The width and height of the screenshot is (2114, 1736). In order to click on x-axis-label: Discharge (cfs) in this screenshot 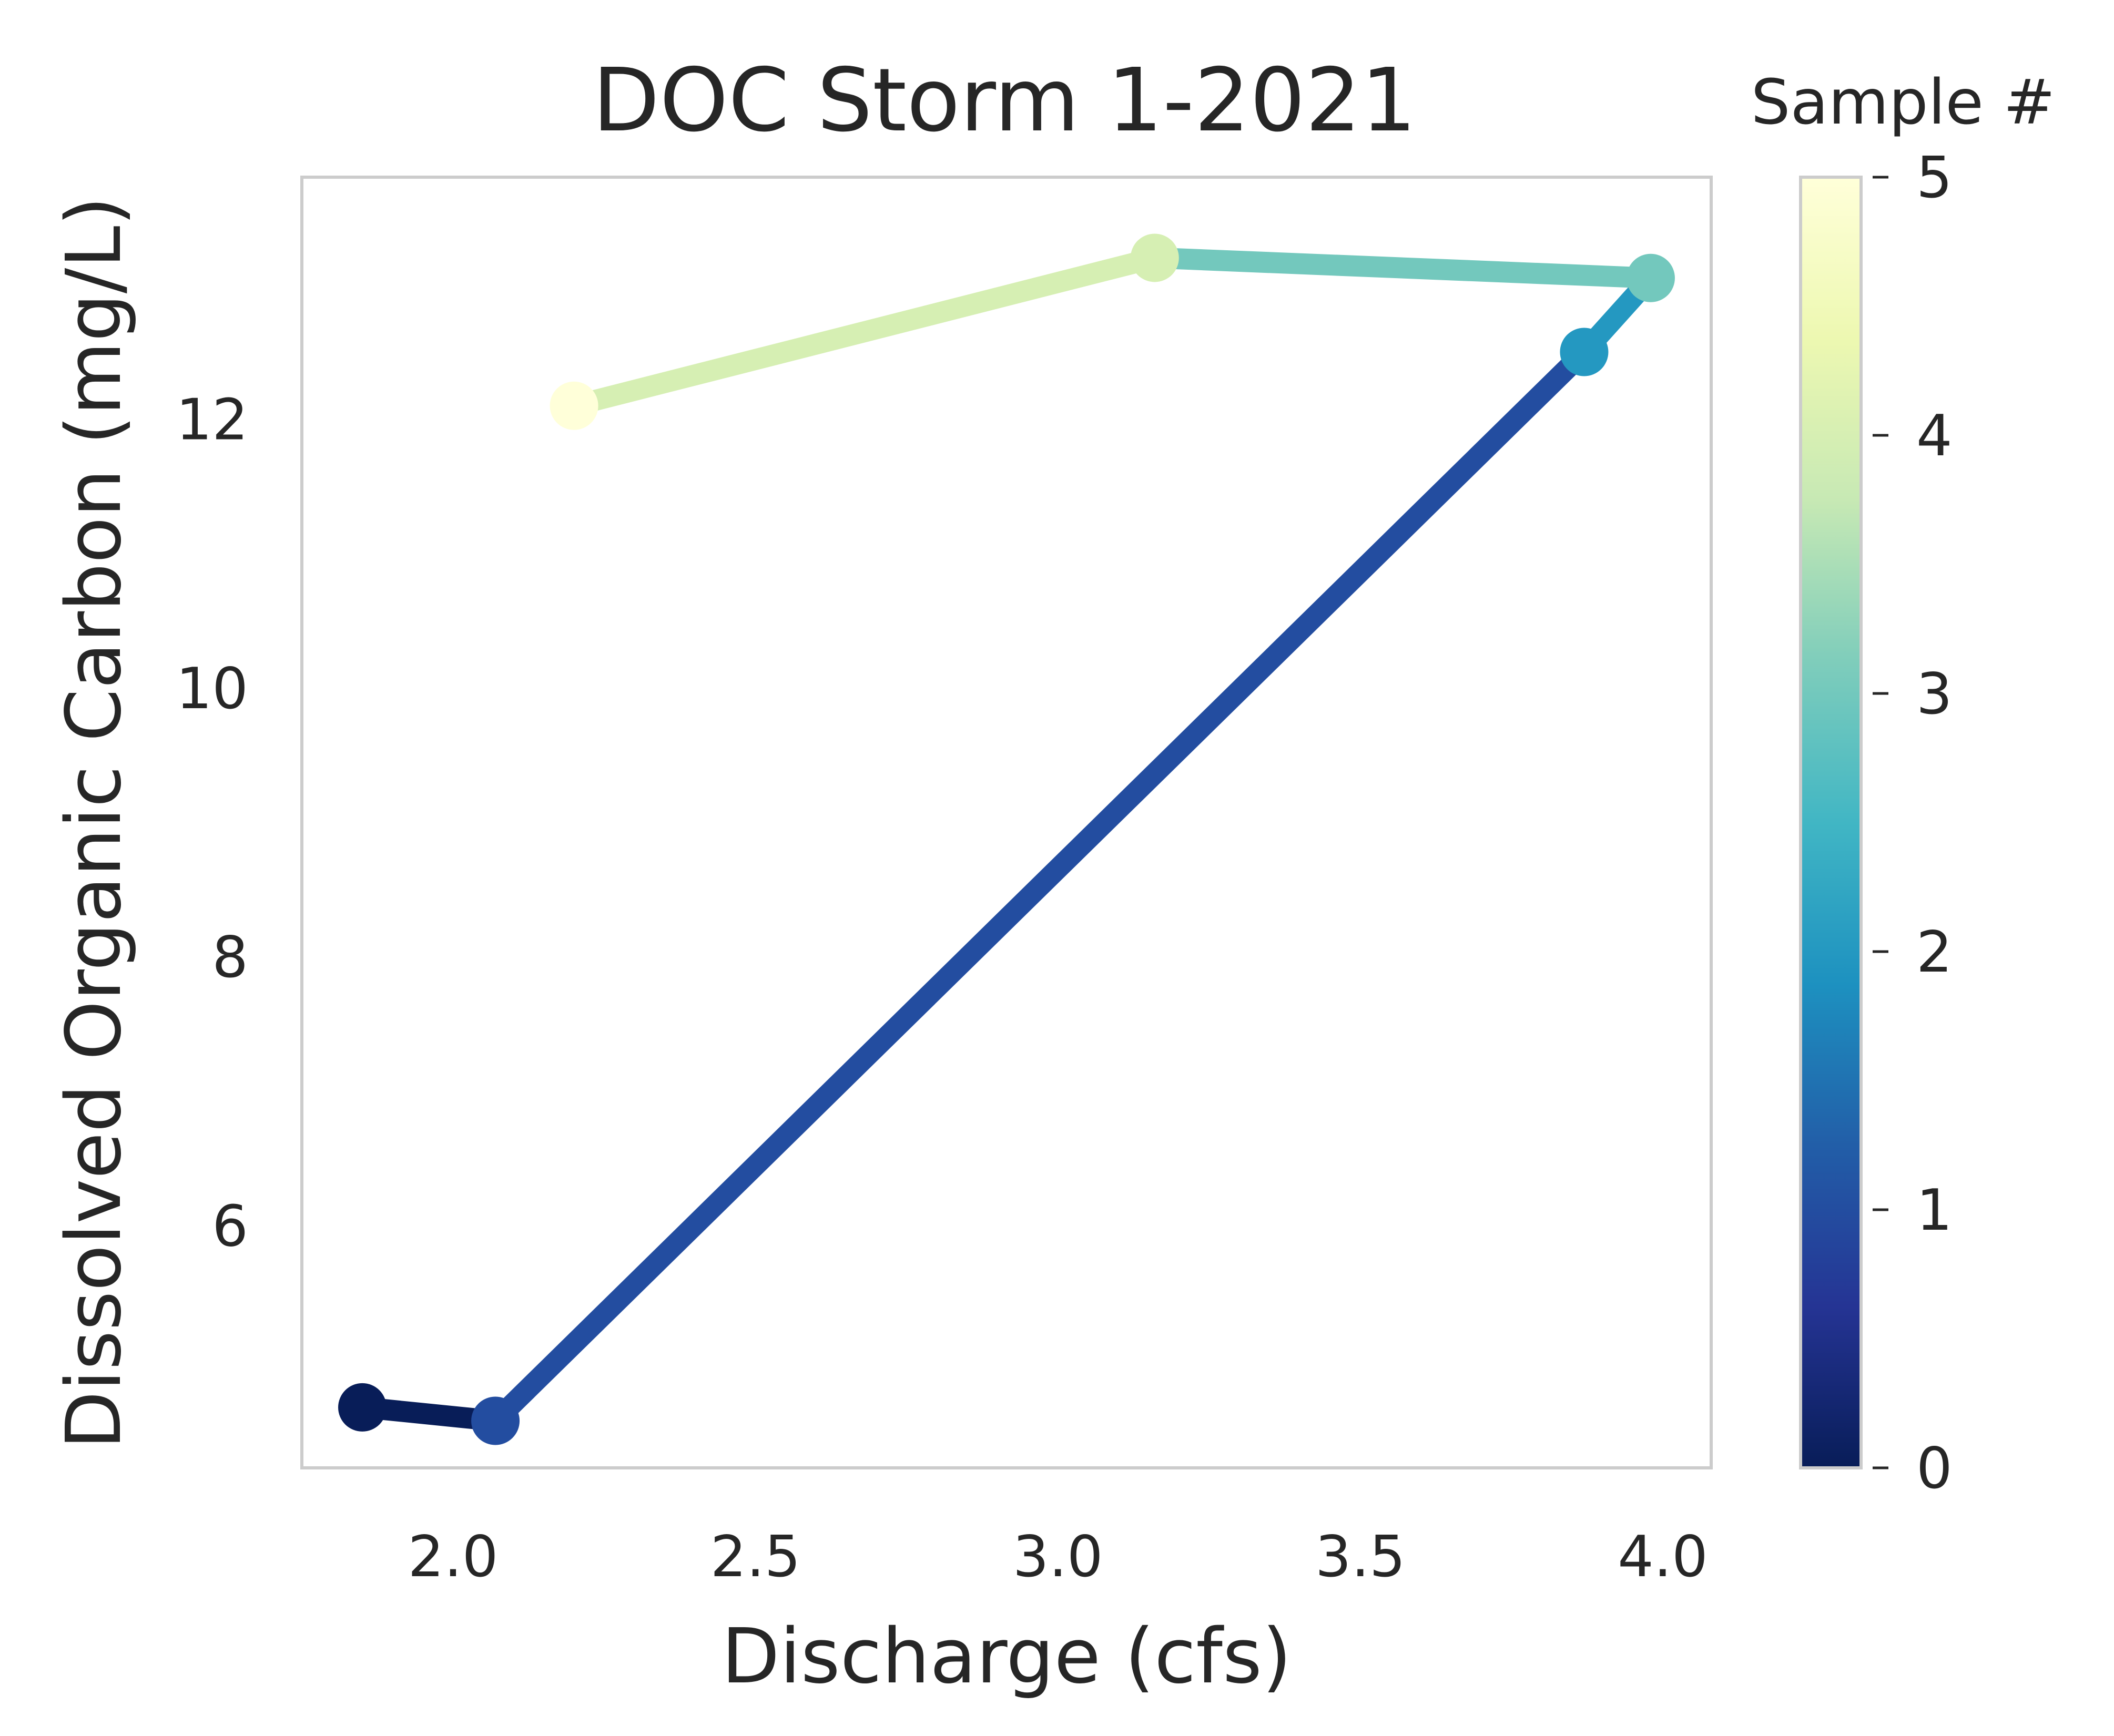, I will do `click(1006, 1656)`.